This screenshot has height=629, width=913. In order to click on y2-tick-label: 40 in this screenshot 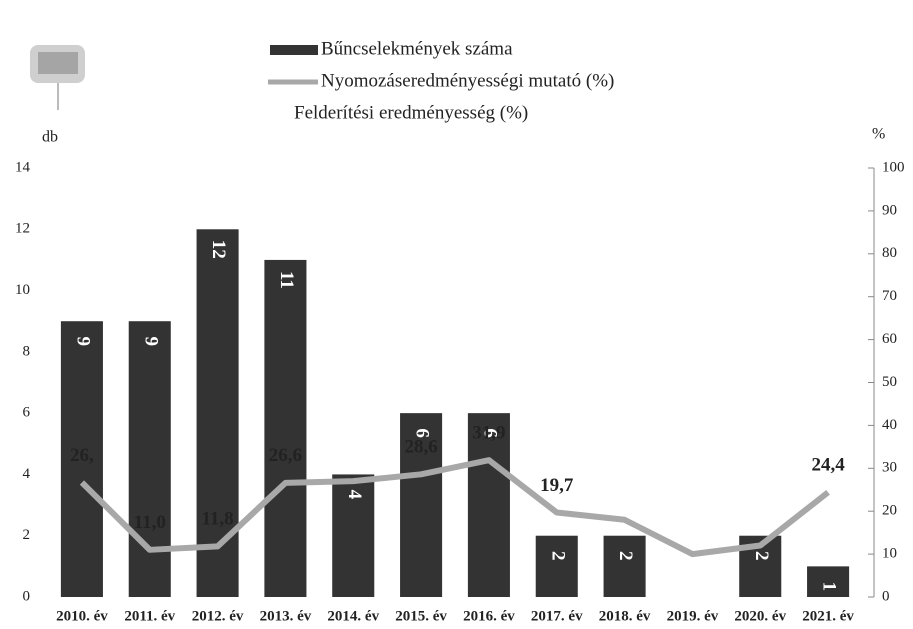, I will do `click(889, 425)`.